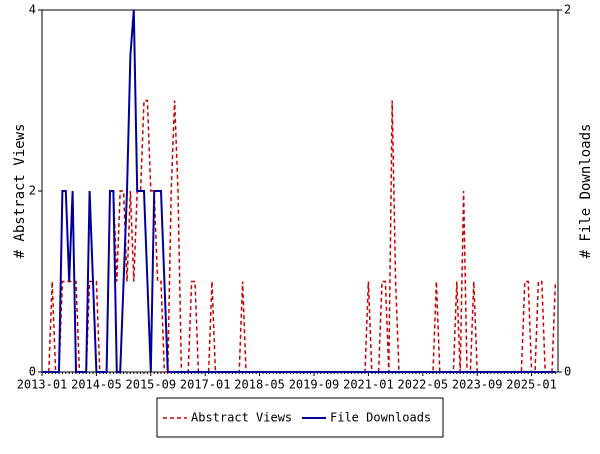  What do you see at coordinates (531, 385) in the screenshot?
I see `x-tick-label: 2025-01` at bounding box center [531, 385].